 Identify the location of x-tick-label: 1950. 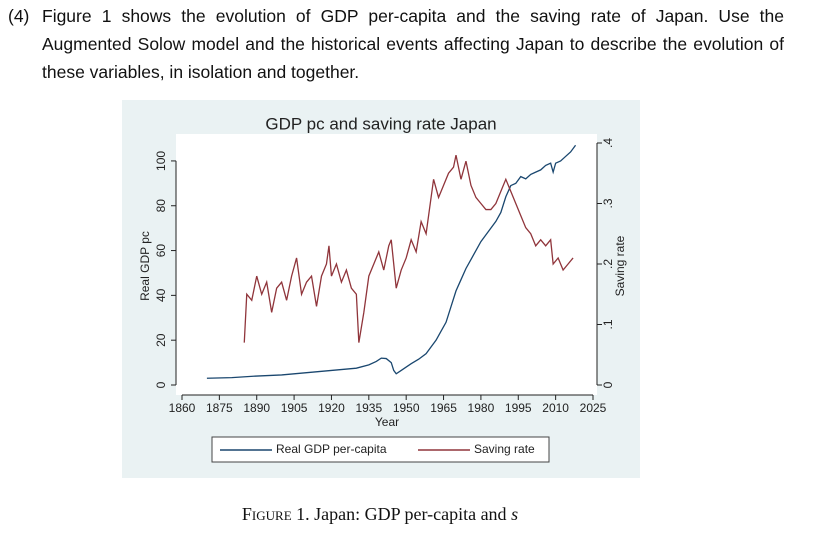
(406, 408).